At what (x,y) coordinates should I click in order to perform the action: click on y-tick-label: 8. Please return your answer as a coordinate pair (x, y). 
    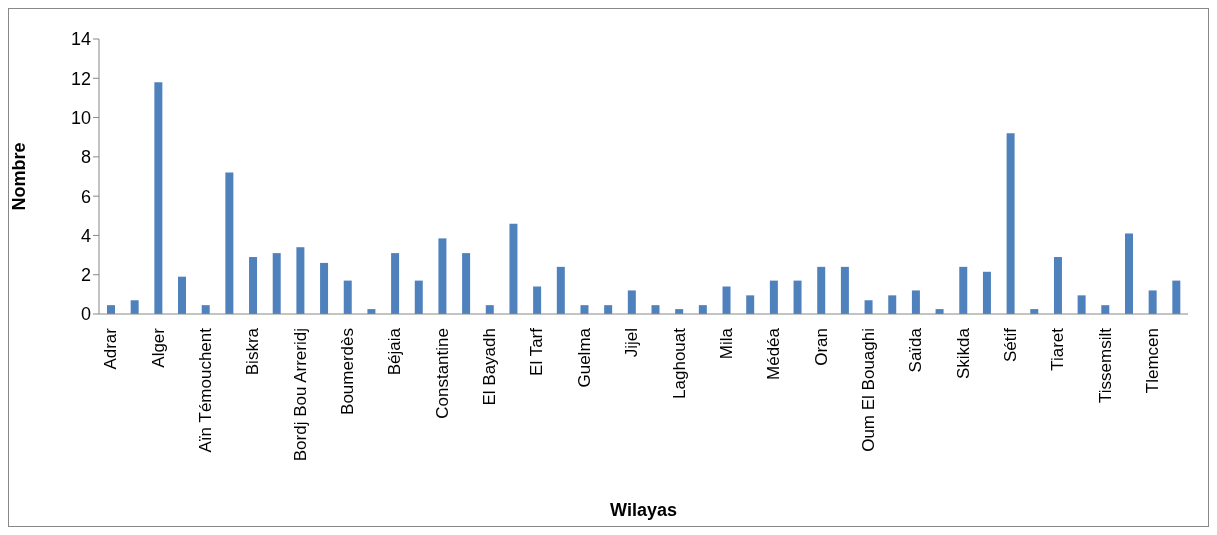
    Looking at the image, I should click on (85, 157).